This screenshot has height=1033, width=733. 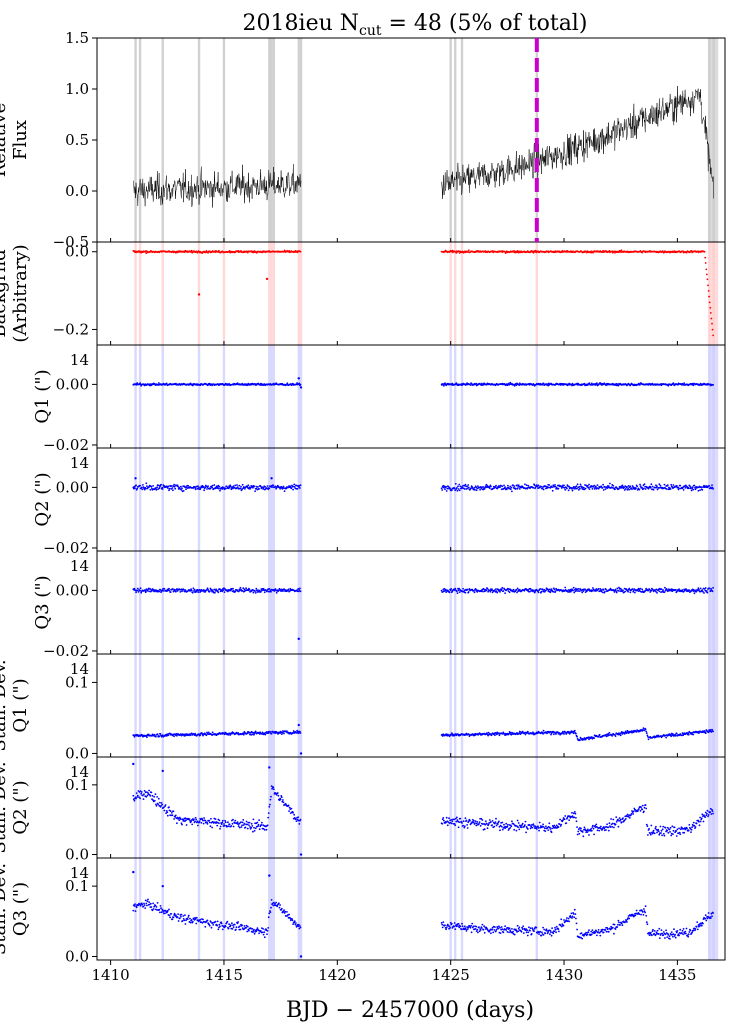 What do you see at coordinates (423, 146) in the screenshot?
I see `series-flux` at bounding box center [423, 146].